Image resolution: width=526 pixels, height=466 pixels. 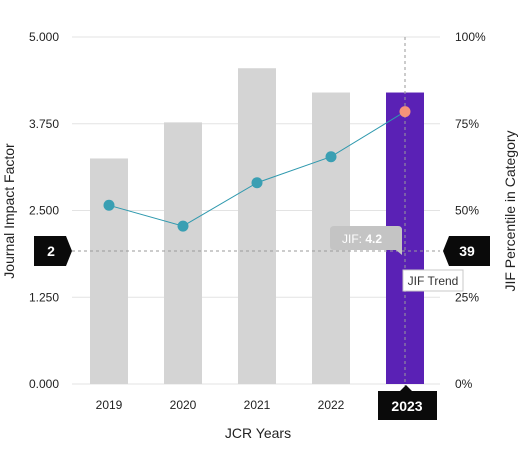 What do you see at coordinates (362, 239) in the screenshot?
I see `jif-tooltip-label: JIF: 4.2` at bounding box center [362, 239].